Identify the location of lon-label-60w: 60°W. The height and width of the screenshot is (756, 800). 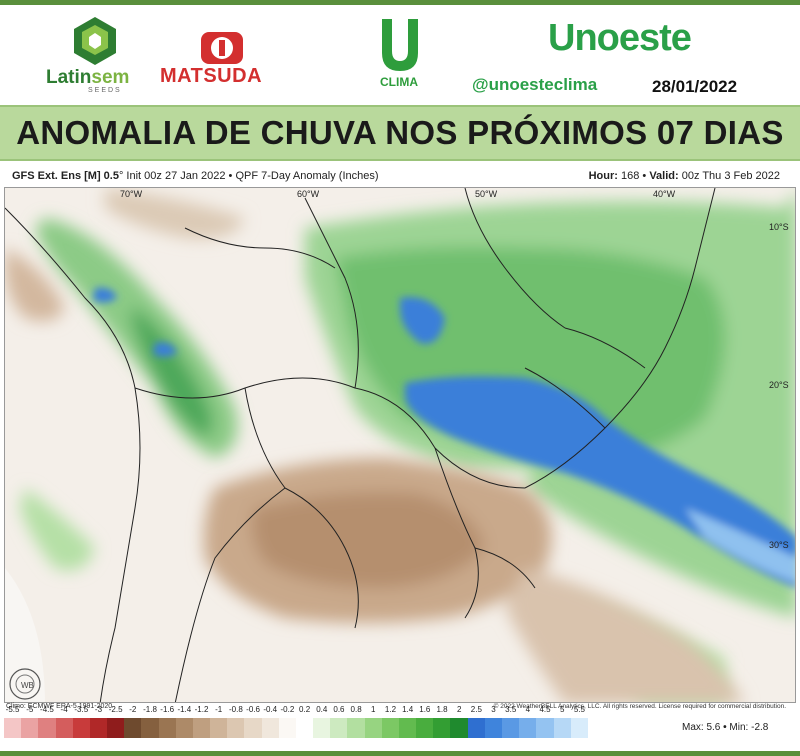
(308, 194).